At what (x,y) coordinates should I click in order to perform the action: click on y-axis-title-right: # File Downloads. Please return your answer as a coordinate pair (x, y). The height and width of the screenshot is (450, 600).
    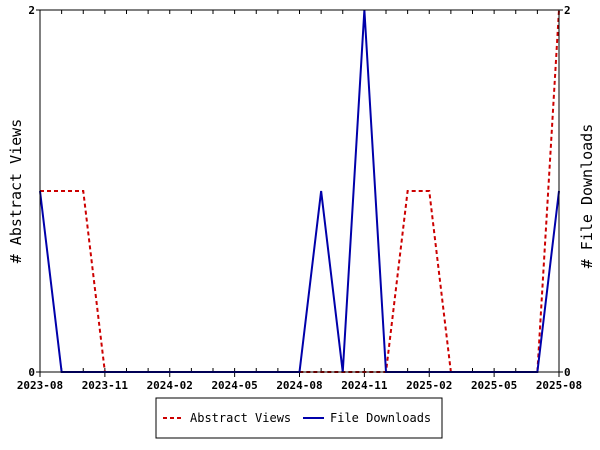
    Looking at the image, I should click on (587, 196).